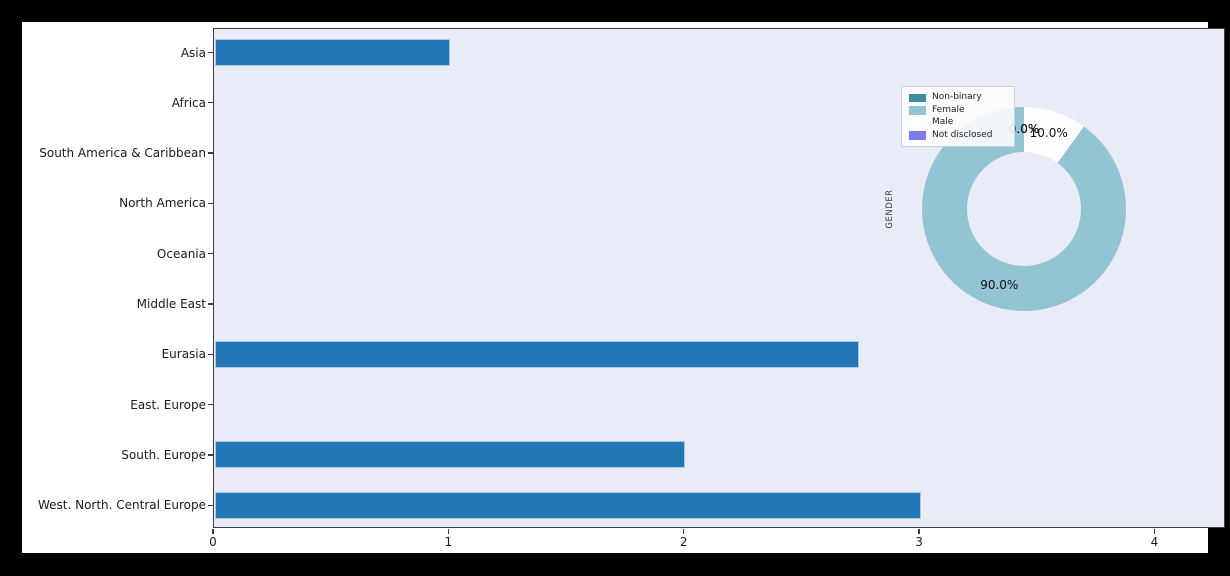  I want to click on bar-asia, so click(332, 52).